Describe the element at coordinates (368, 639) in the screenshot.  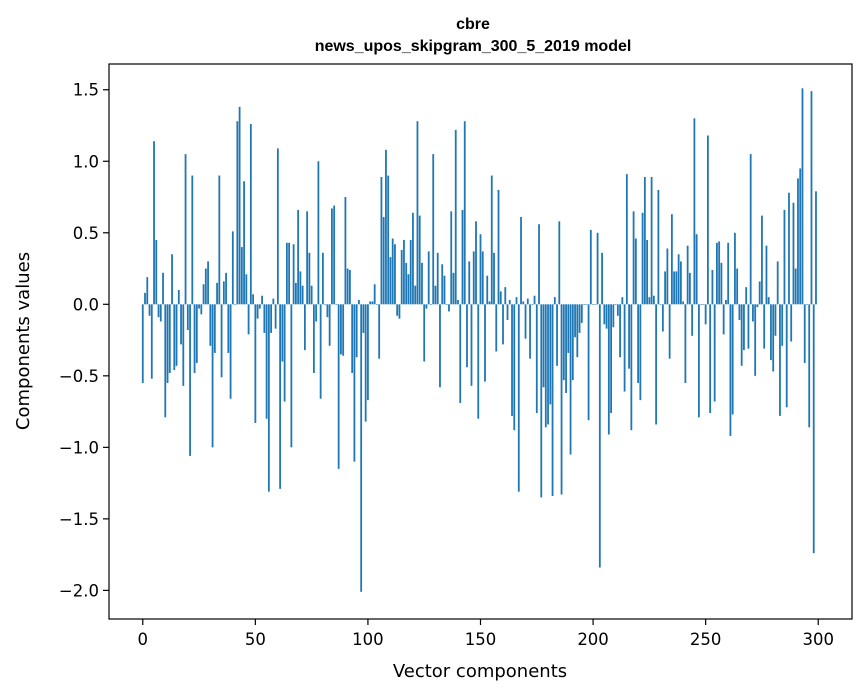
I see `x-tick-label: 100` at that location.